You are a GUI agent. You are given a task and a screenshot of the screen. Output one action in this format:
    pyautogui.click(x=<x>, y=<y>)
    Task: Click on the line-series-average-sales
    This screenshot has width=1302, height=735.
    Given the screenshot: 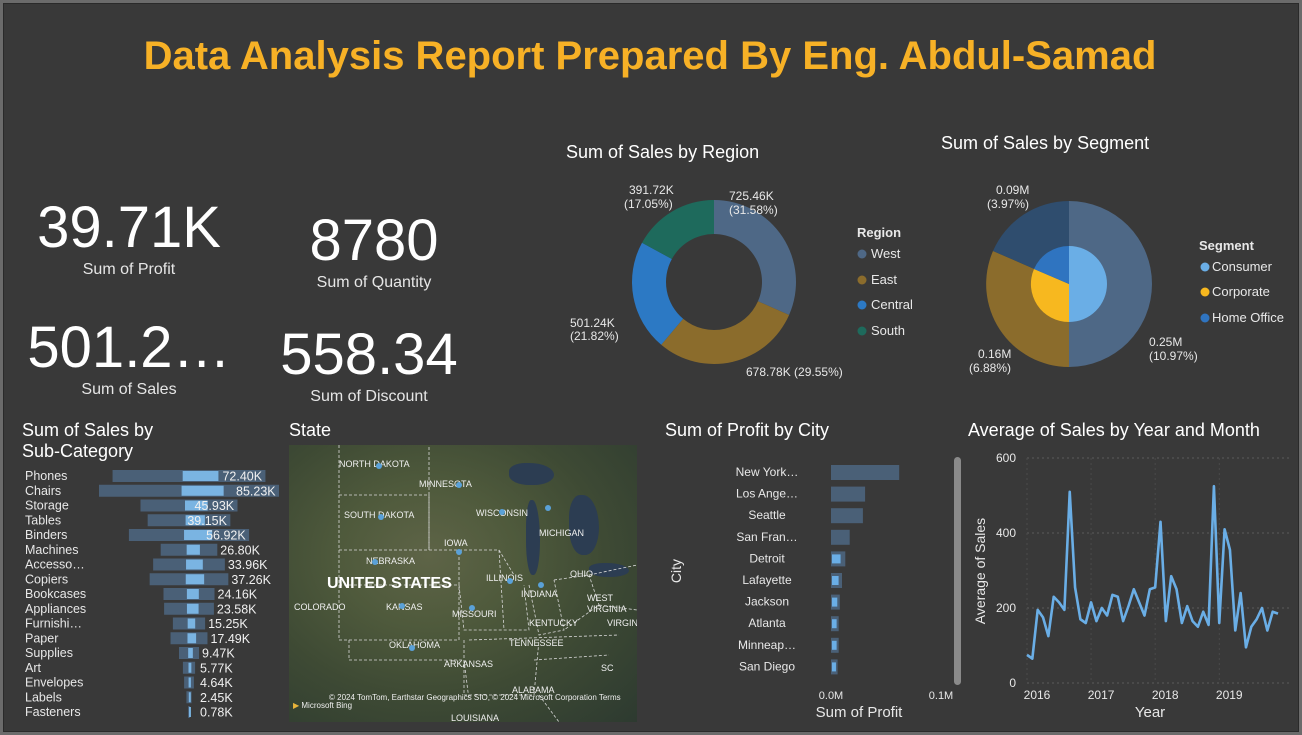 What is the action you would take?
    pyautogui.click(x=1152, y=572)
    